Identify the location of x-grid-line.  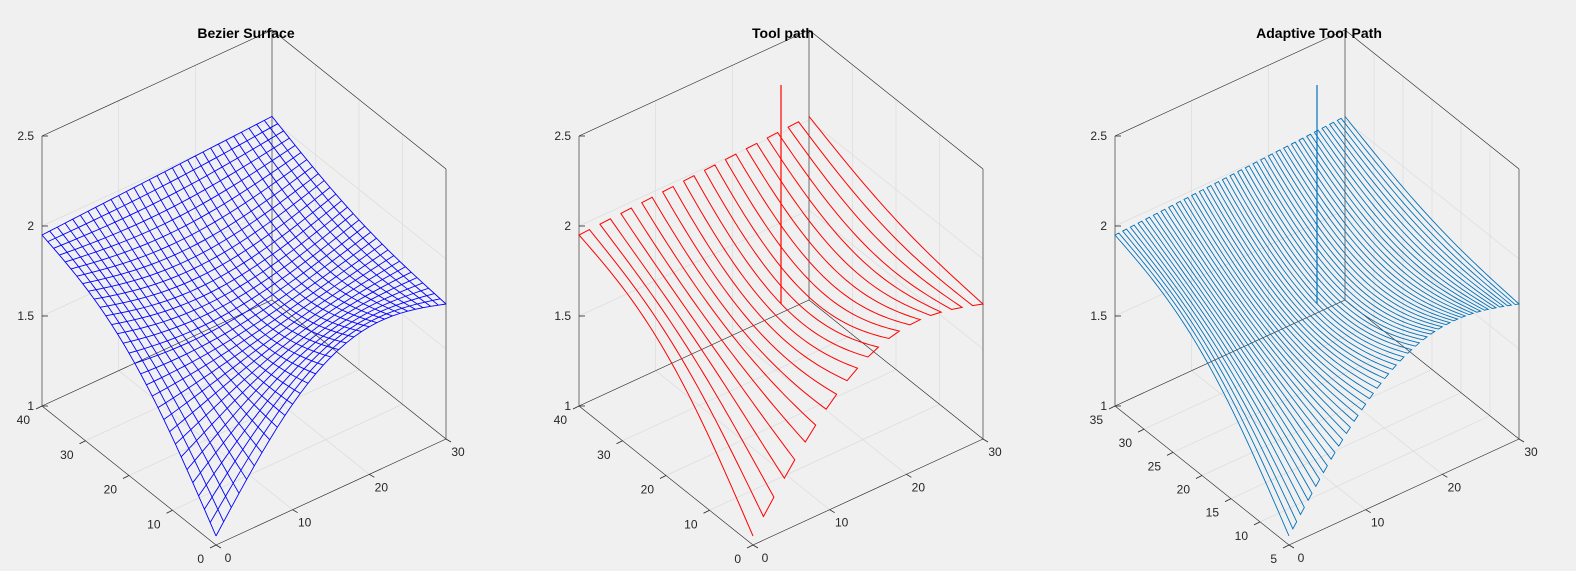
(819, 270).